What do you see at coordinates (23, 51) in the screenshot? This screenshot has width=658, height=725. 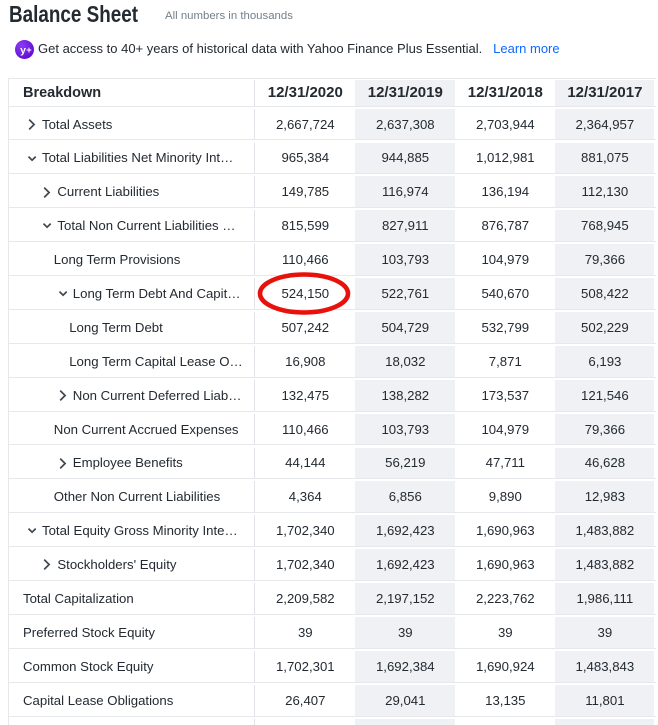 I see `svg-text: y` at bounding box center [23, 51].